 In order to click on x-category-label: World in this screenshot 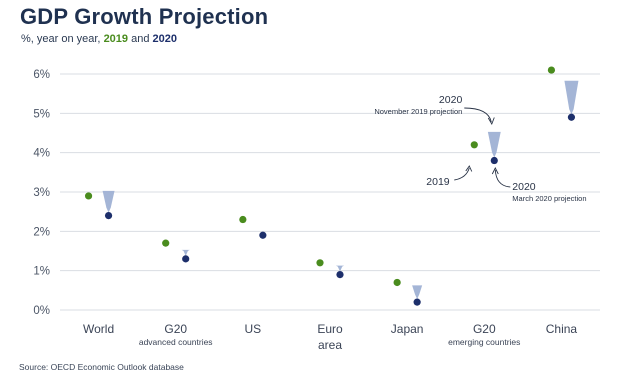, I will do `click(98, 329)`.